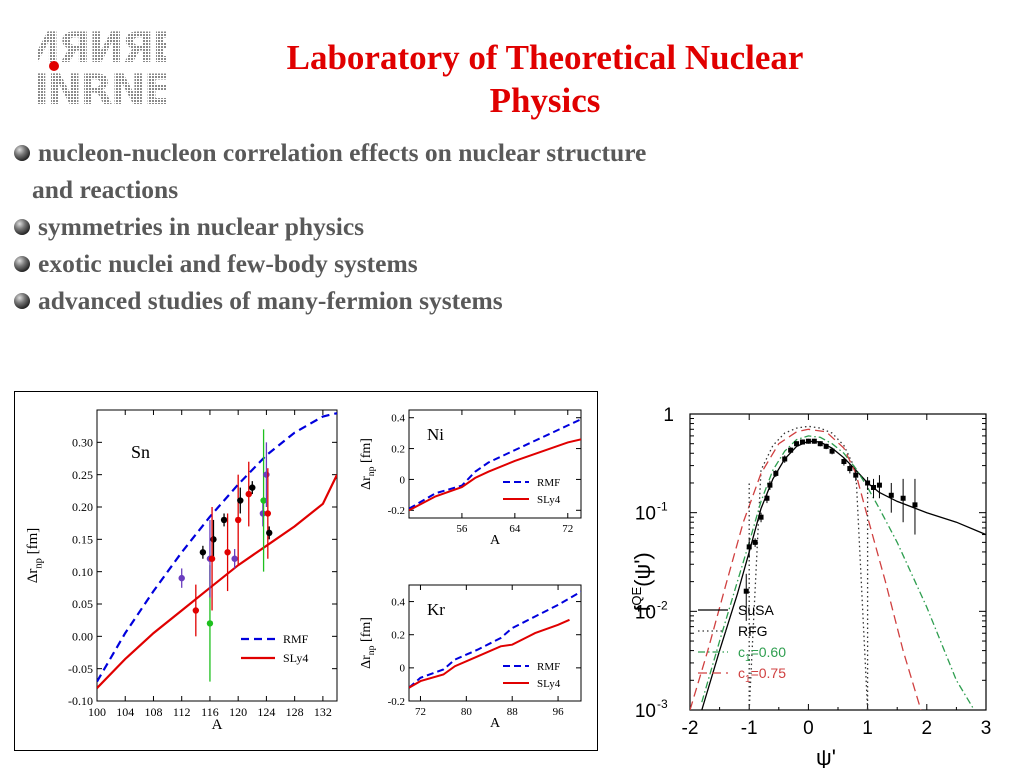  What do you see at coordinates (201, 226) in the screenshot?
I see `list-item-text: symmetries in nuclear physics` at bounding box center [201, 226].